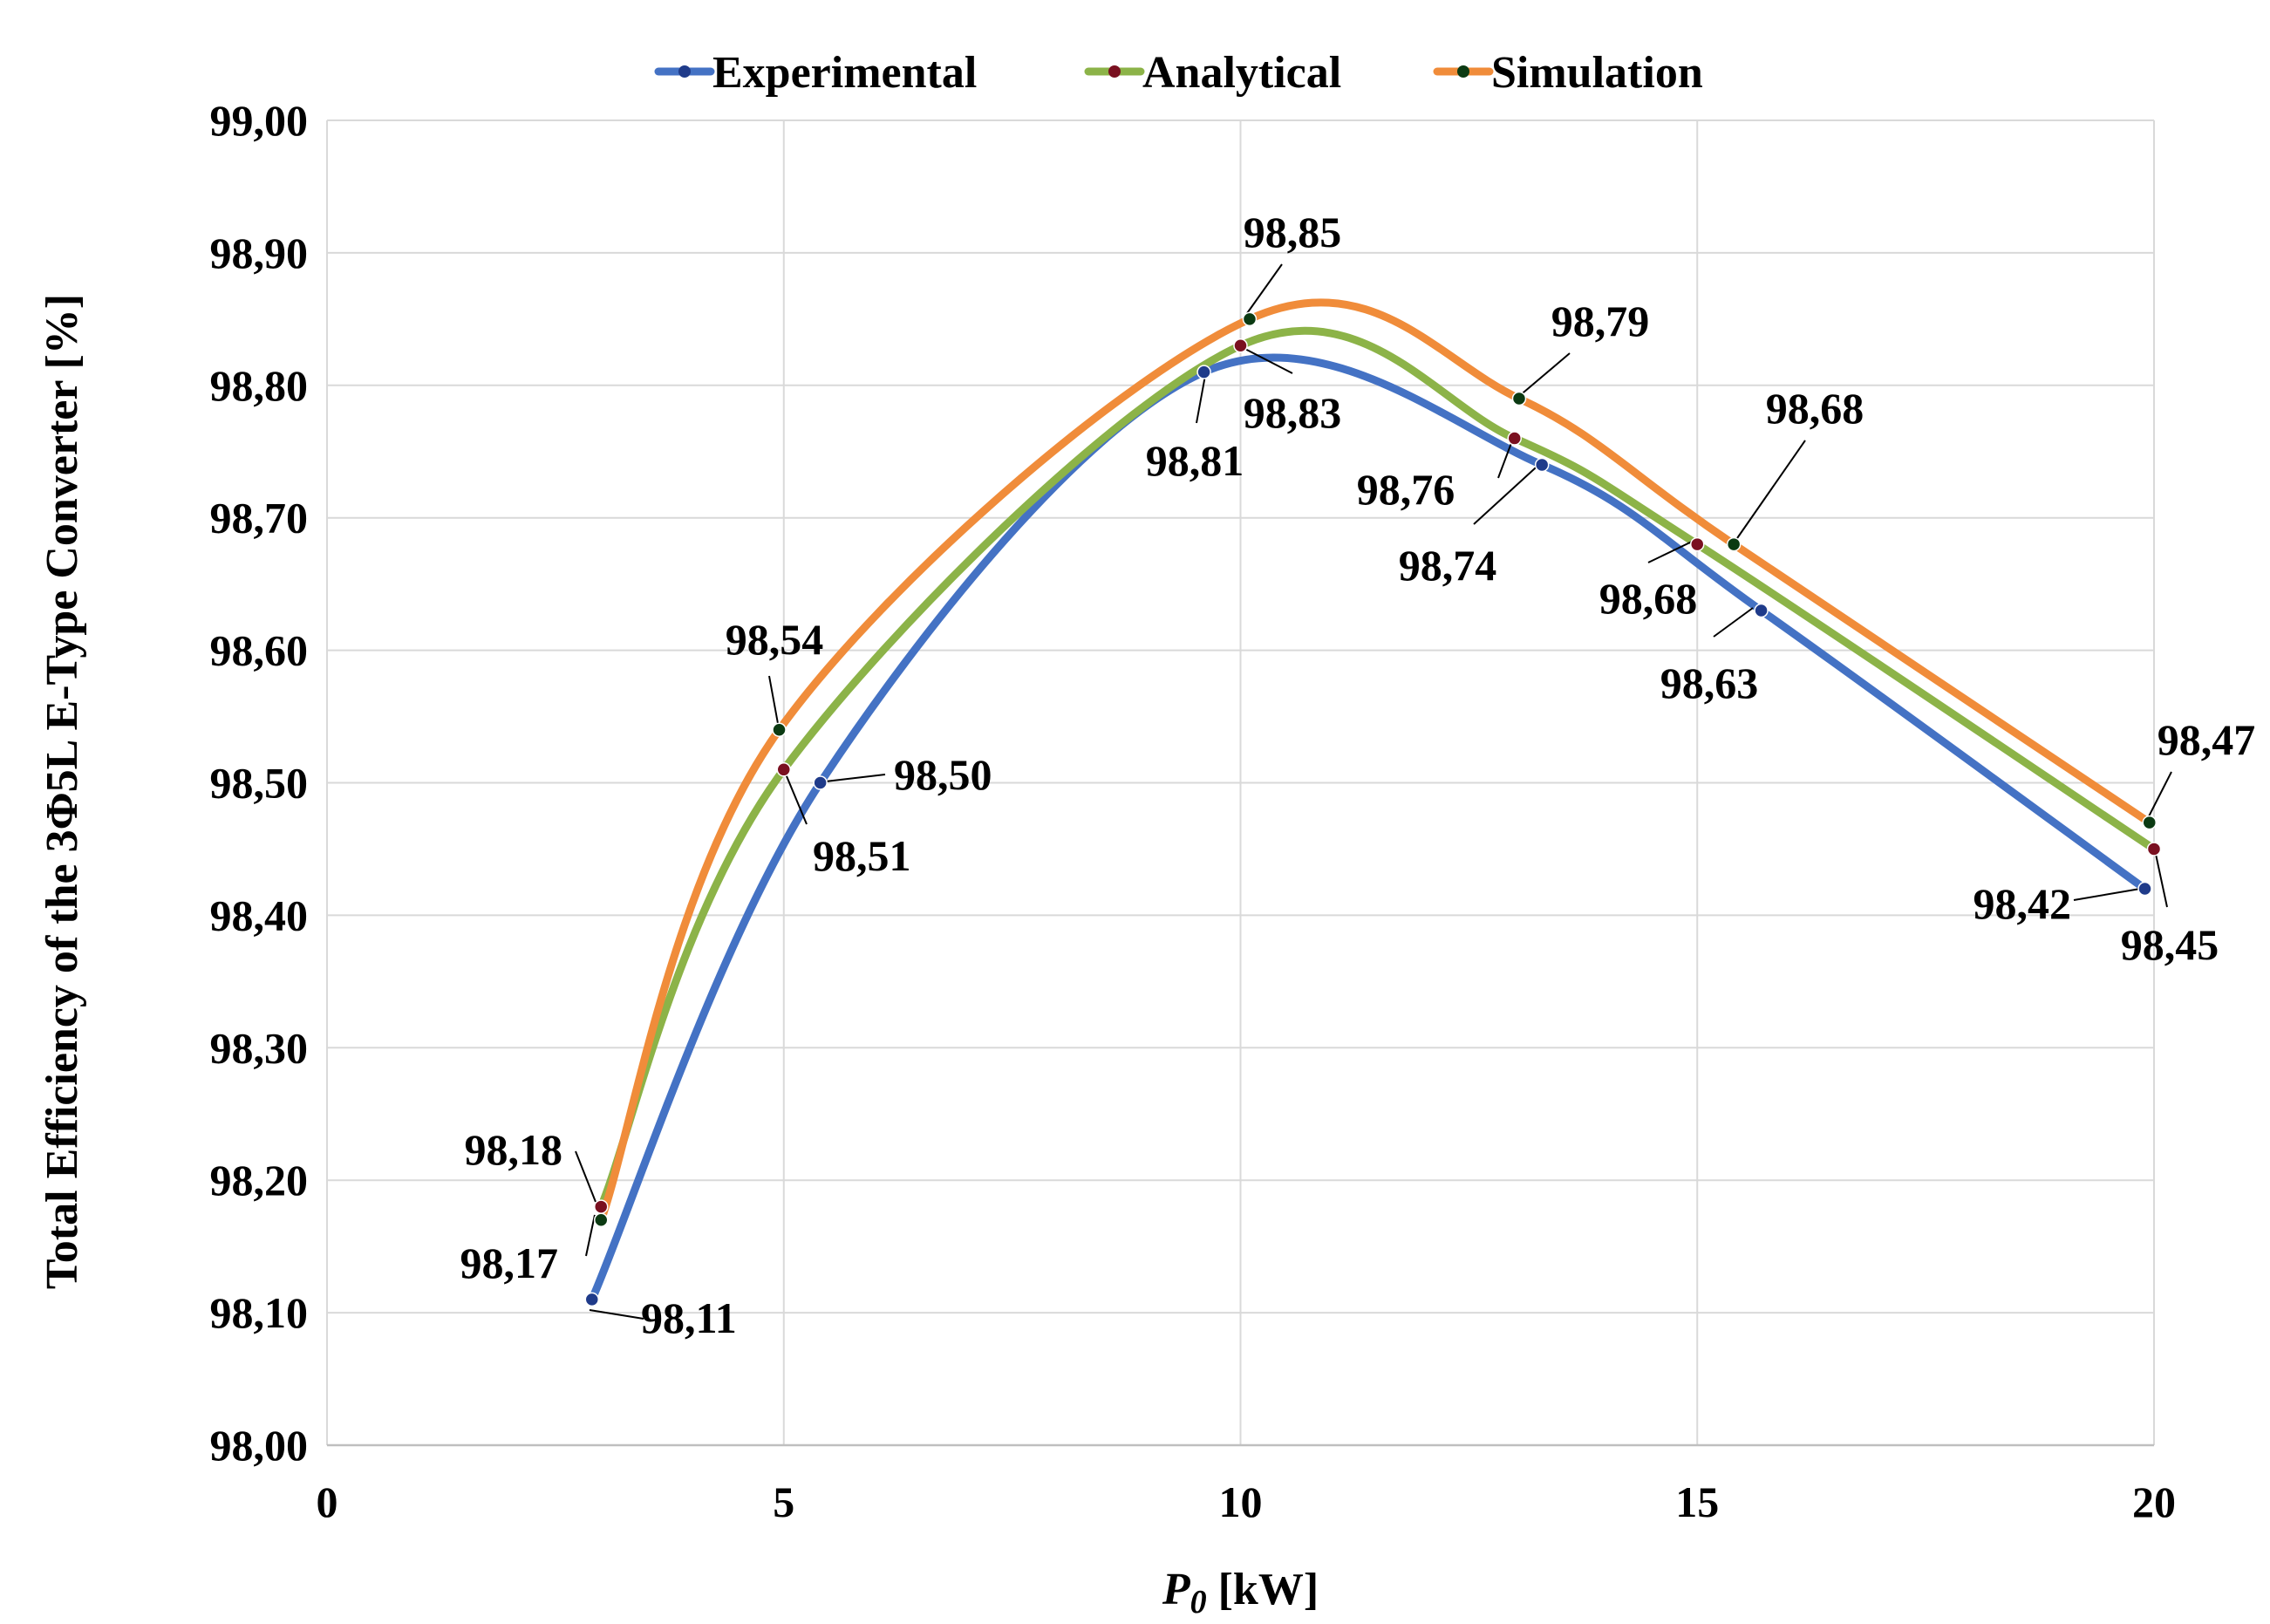  What do you see at coordinates (1176, 1589) in the screenshot?
I see `x-axis-title-main: P` at bounding box center [1176, 1589].